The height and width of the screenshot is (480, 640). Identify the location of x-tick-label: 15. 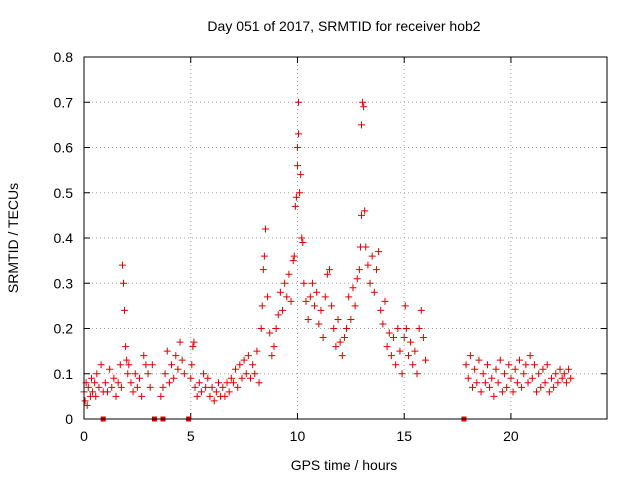
(404, 436).